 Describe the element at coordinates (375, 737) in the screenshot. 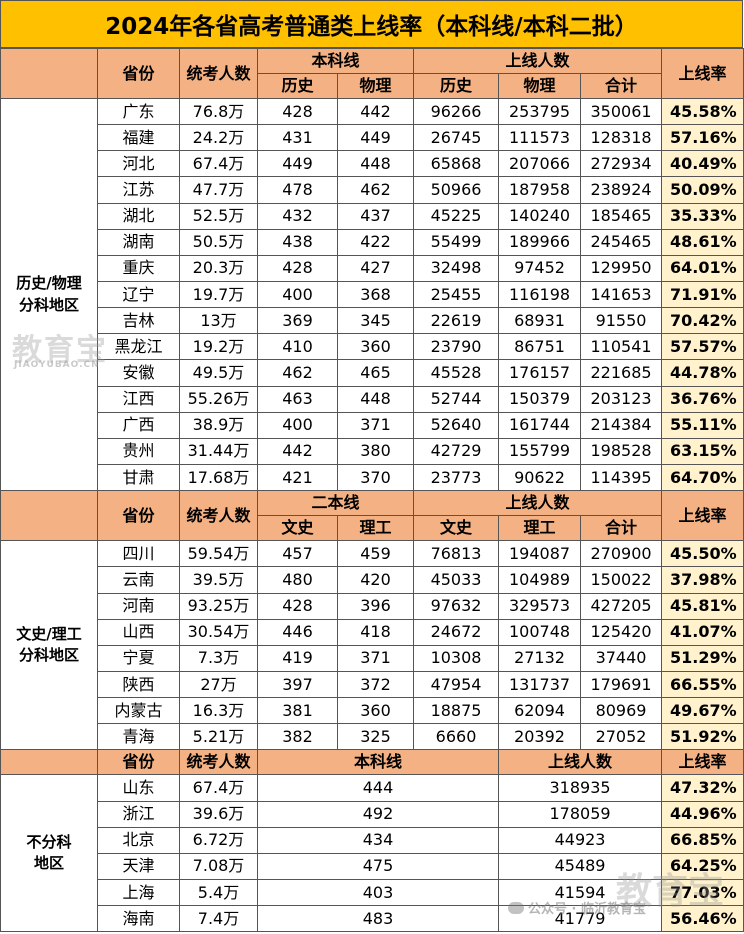

I see `value-cell: 325` at that location.